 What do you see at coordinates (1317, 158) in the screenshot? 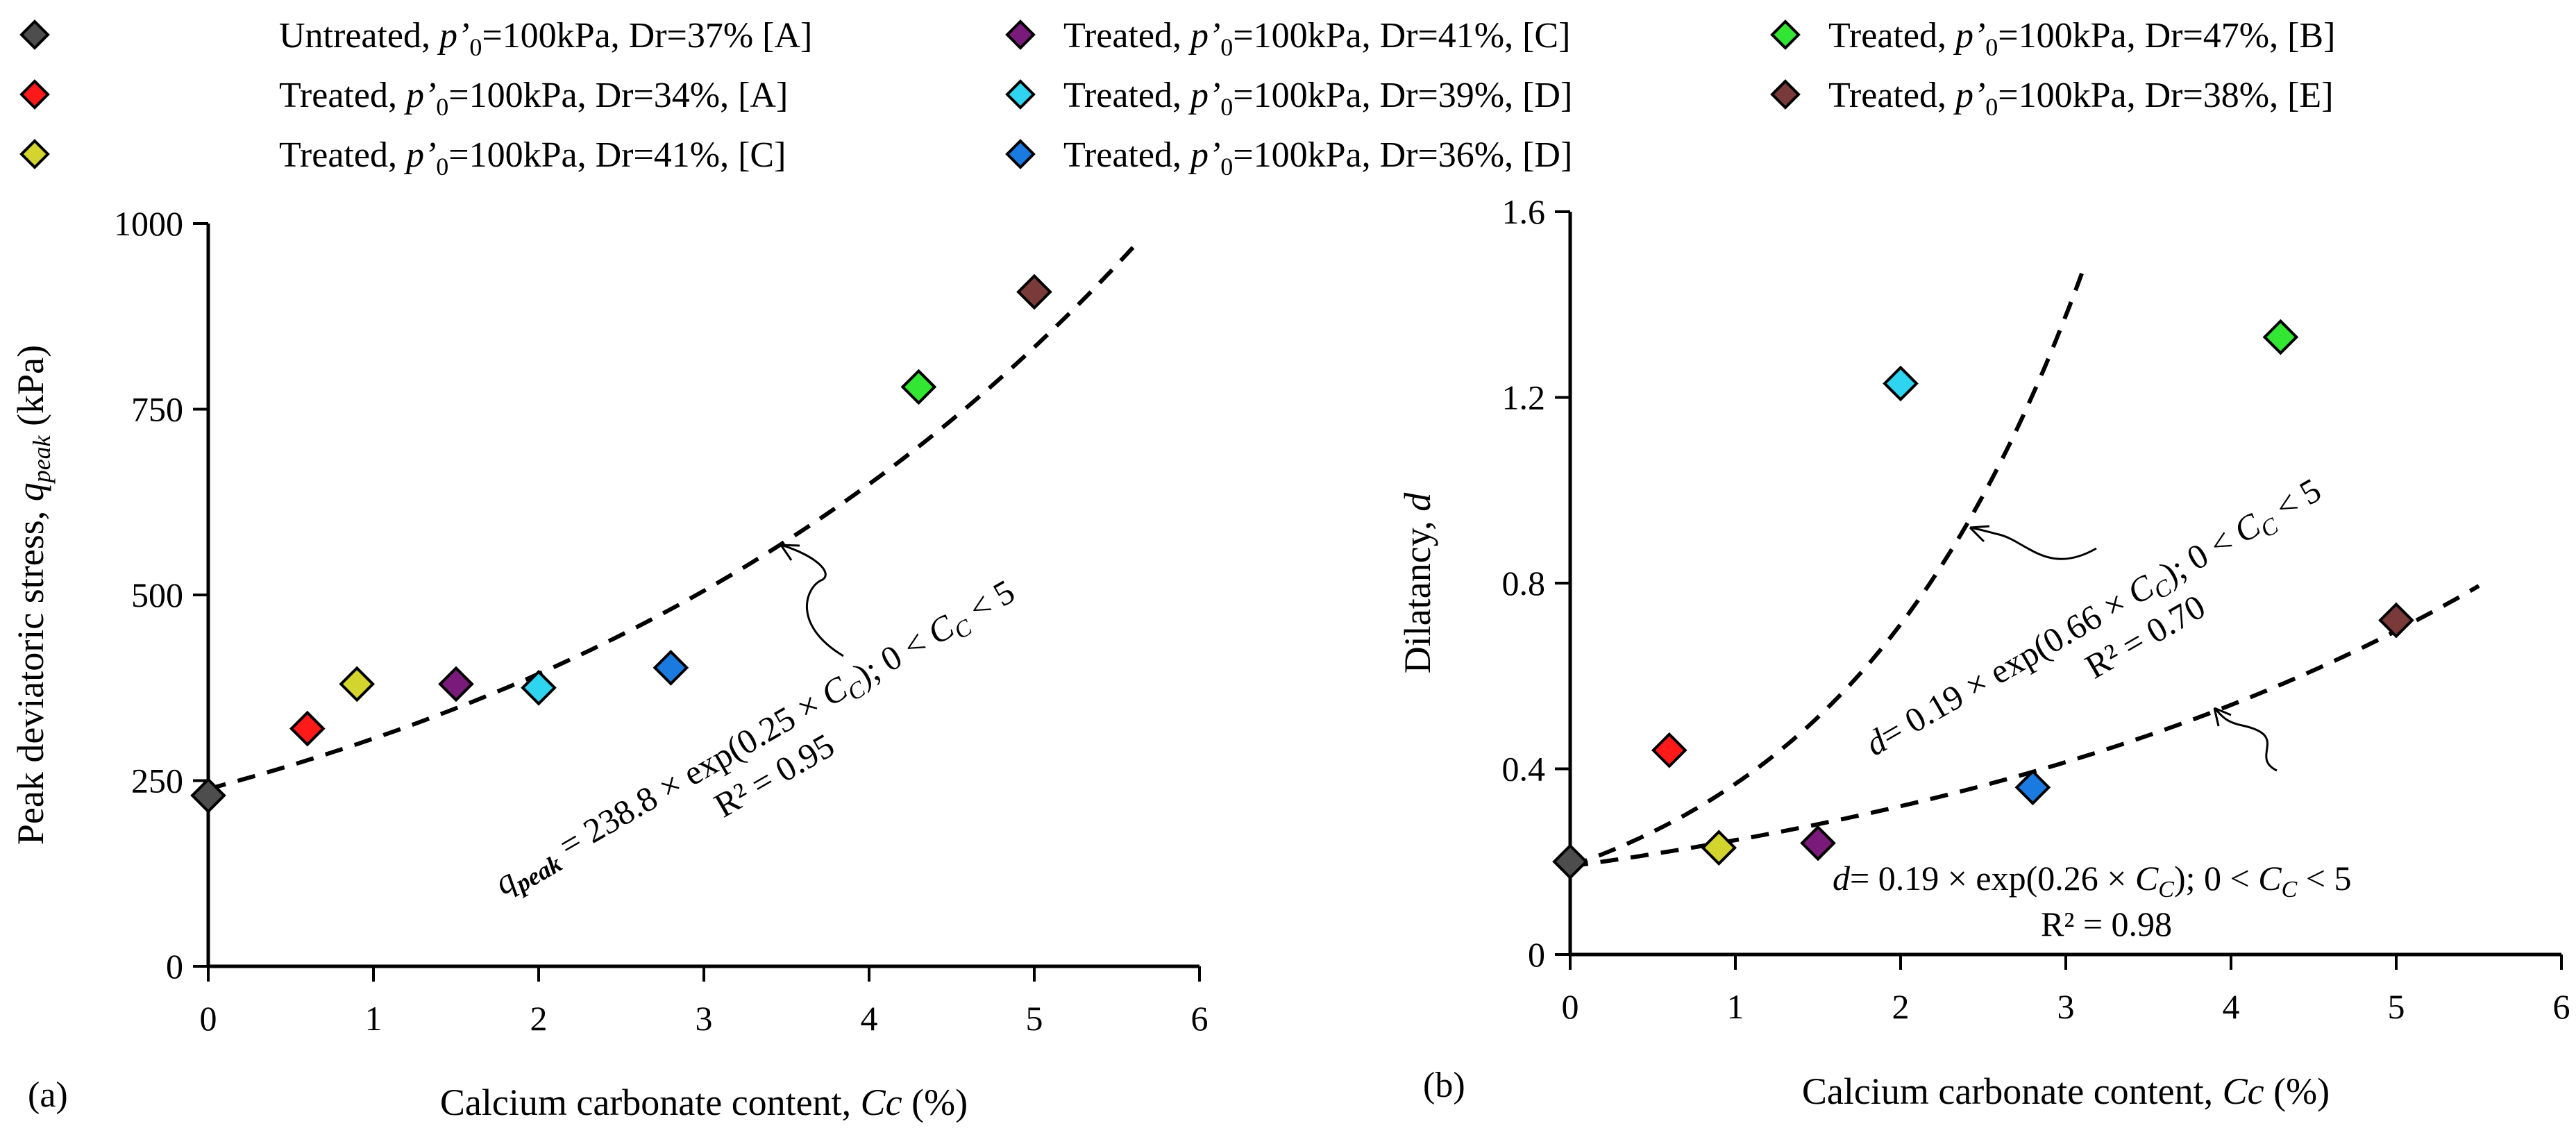
I see `legend-entry-treated_d36: Treated, p’0=100kPa, Dr=36%, [D]` at bounding box center [1317, 158].